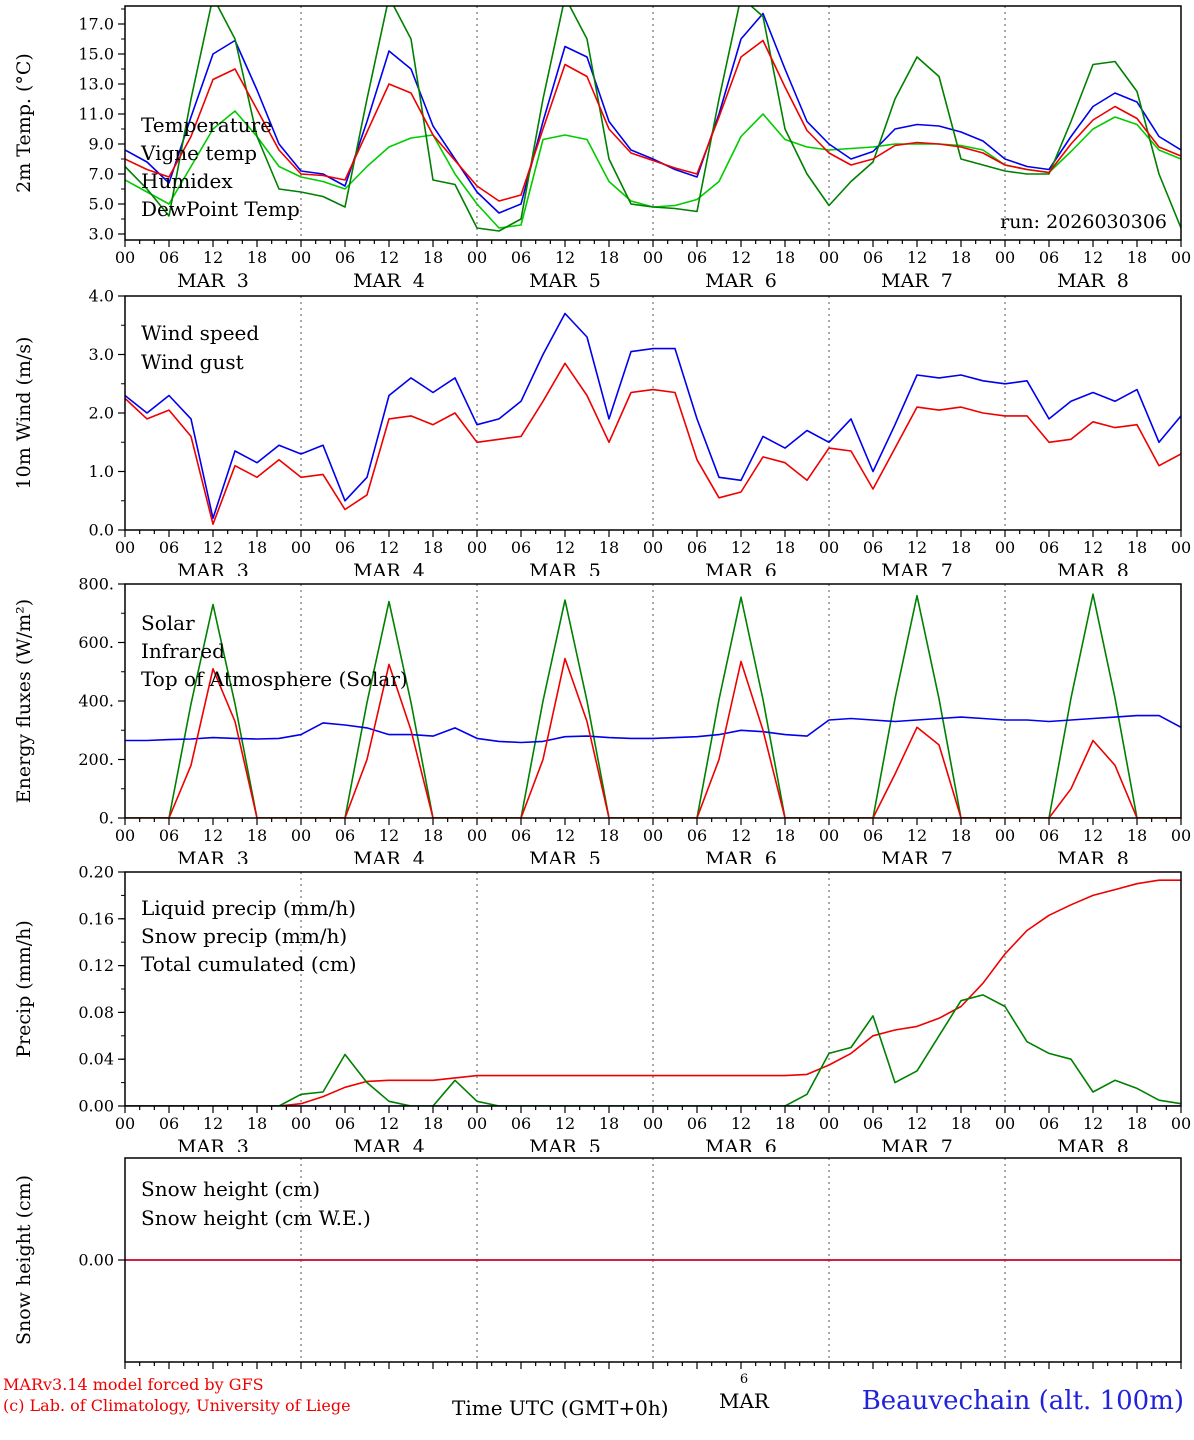  What do you see at coordinates (101, 471) in the screenshot?
I see `y-tick-label: 1.0` at bounding box center [101, 471].